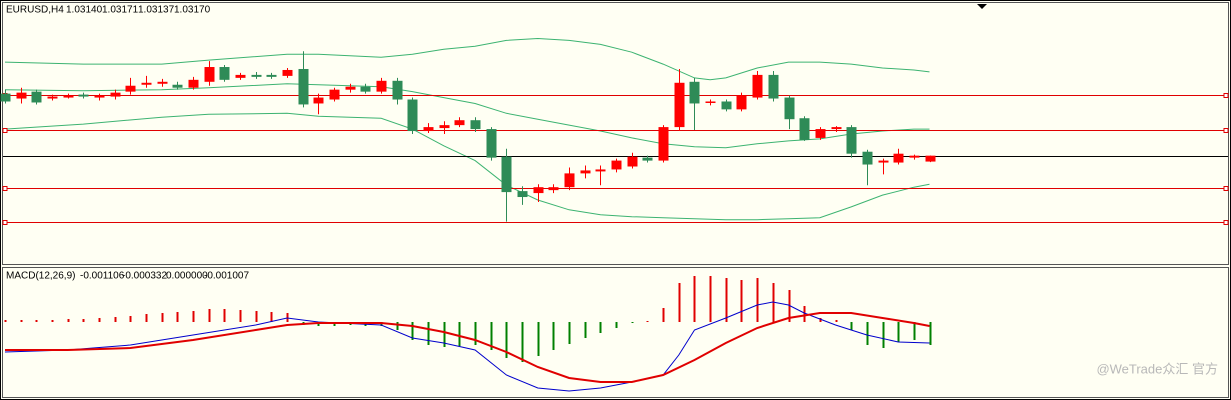 This screenshot has height=400, width=1231. What do you see at coordinates (192, 10) in the screenshot?
I see `ohlc-label: 1.03170` at bounding box center [192, 10].